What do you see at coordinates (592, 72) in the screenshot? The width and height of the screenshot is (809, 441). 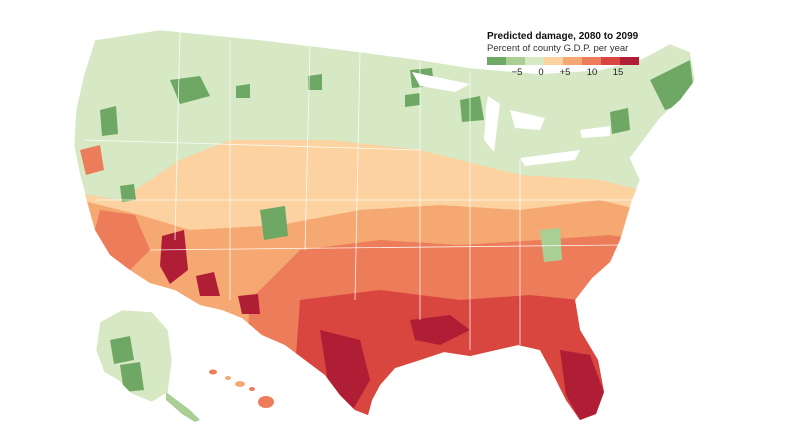 I see `legend-tick: 10` at bounding box center [592, 72].